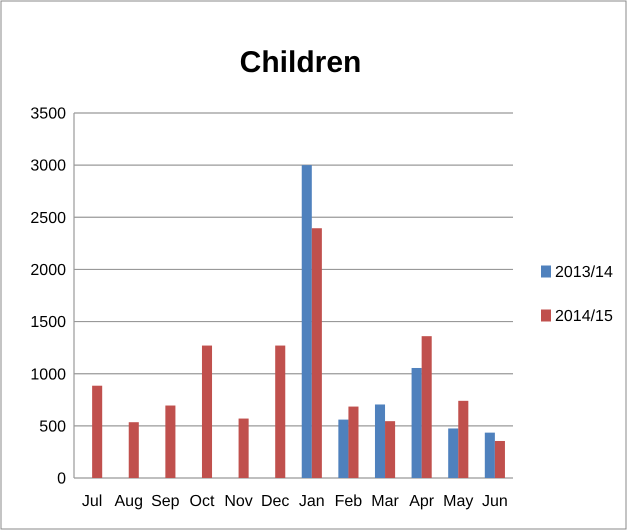 This screenshot has height=530, width=627. Describe the element at coordinates (92, 501) in the screenshot. I see `x-tick-label: Jul` at that location.